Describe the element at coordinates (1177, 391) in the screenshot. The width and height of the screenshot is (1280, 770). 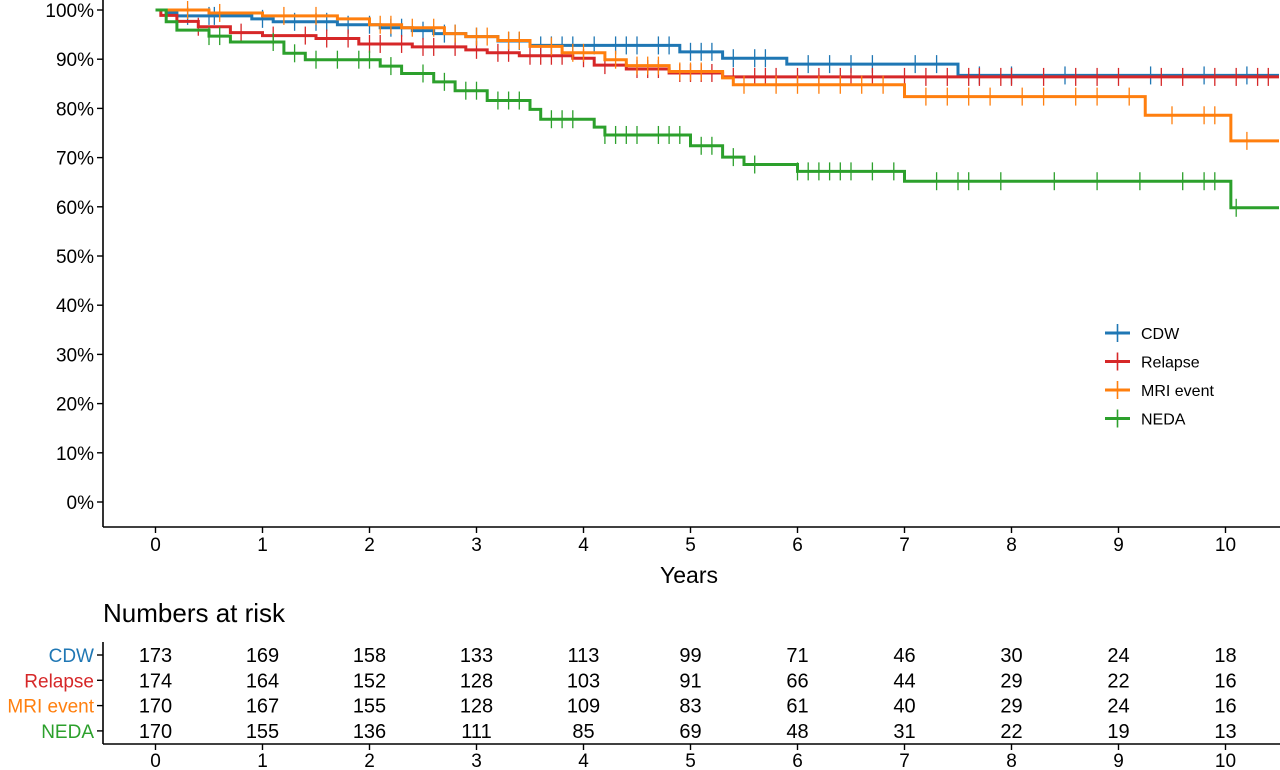
I see `legend-label: MRI event` at that location.